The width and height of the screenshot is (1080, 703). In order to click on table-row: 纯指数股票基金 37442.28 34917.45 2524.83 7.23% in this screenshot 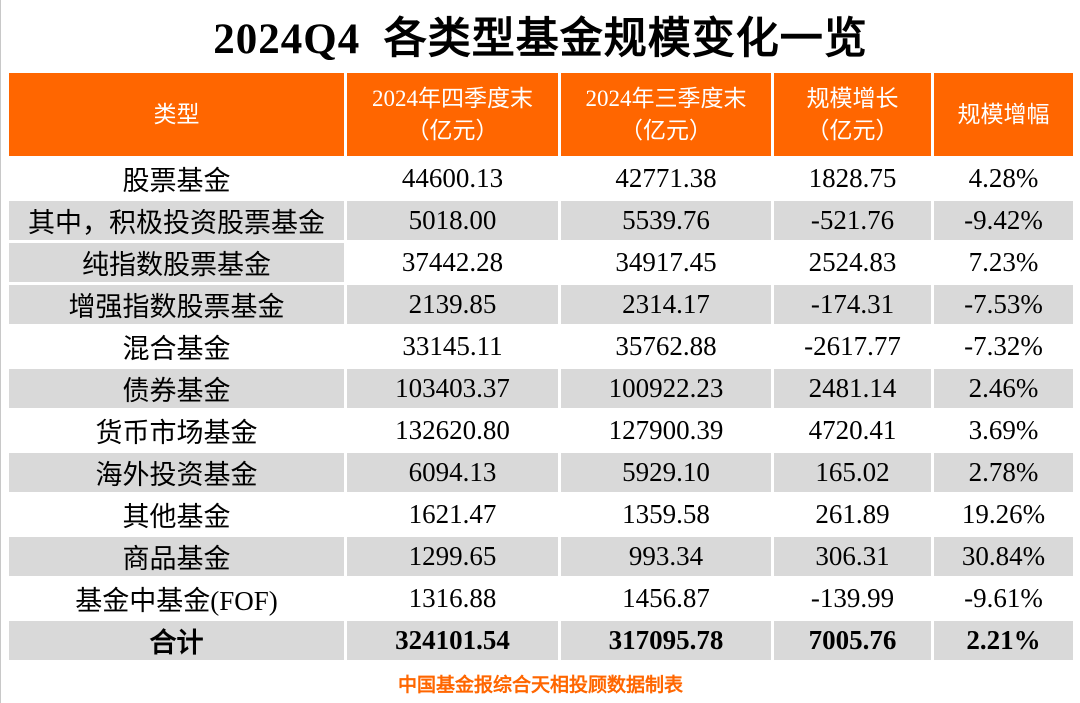, I will do `click(541, 262)`.